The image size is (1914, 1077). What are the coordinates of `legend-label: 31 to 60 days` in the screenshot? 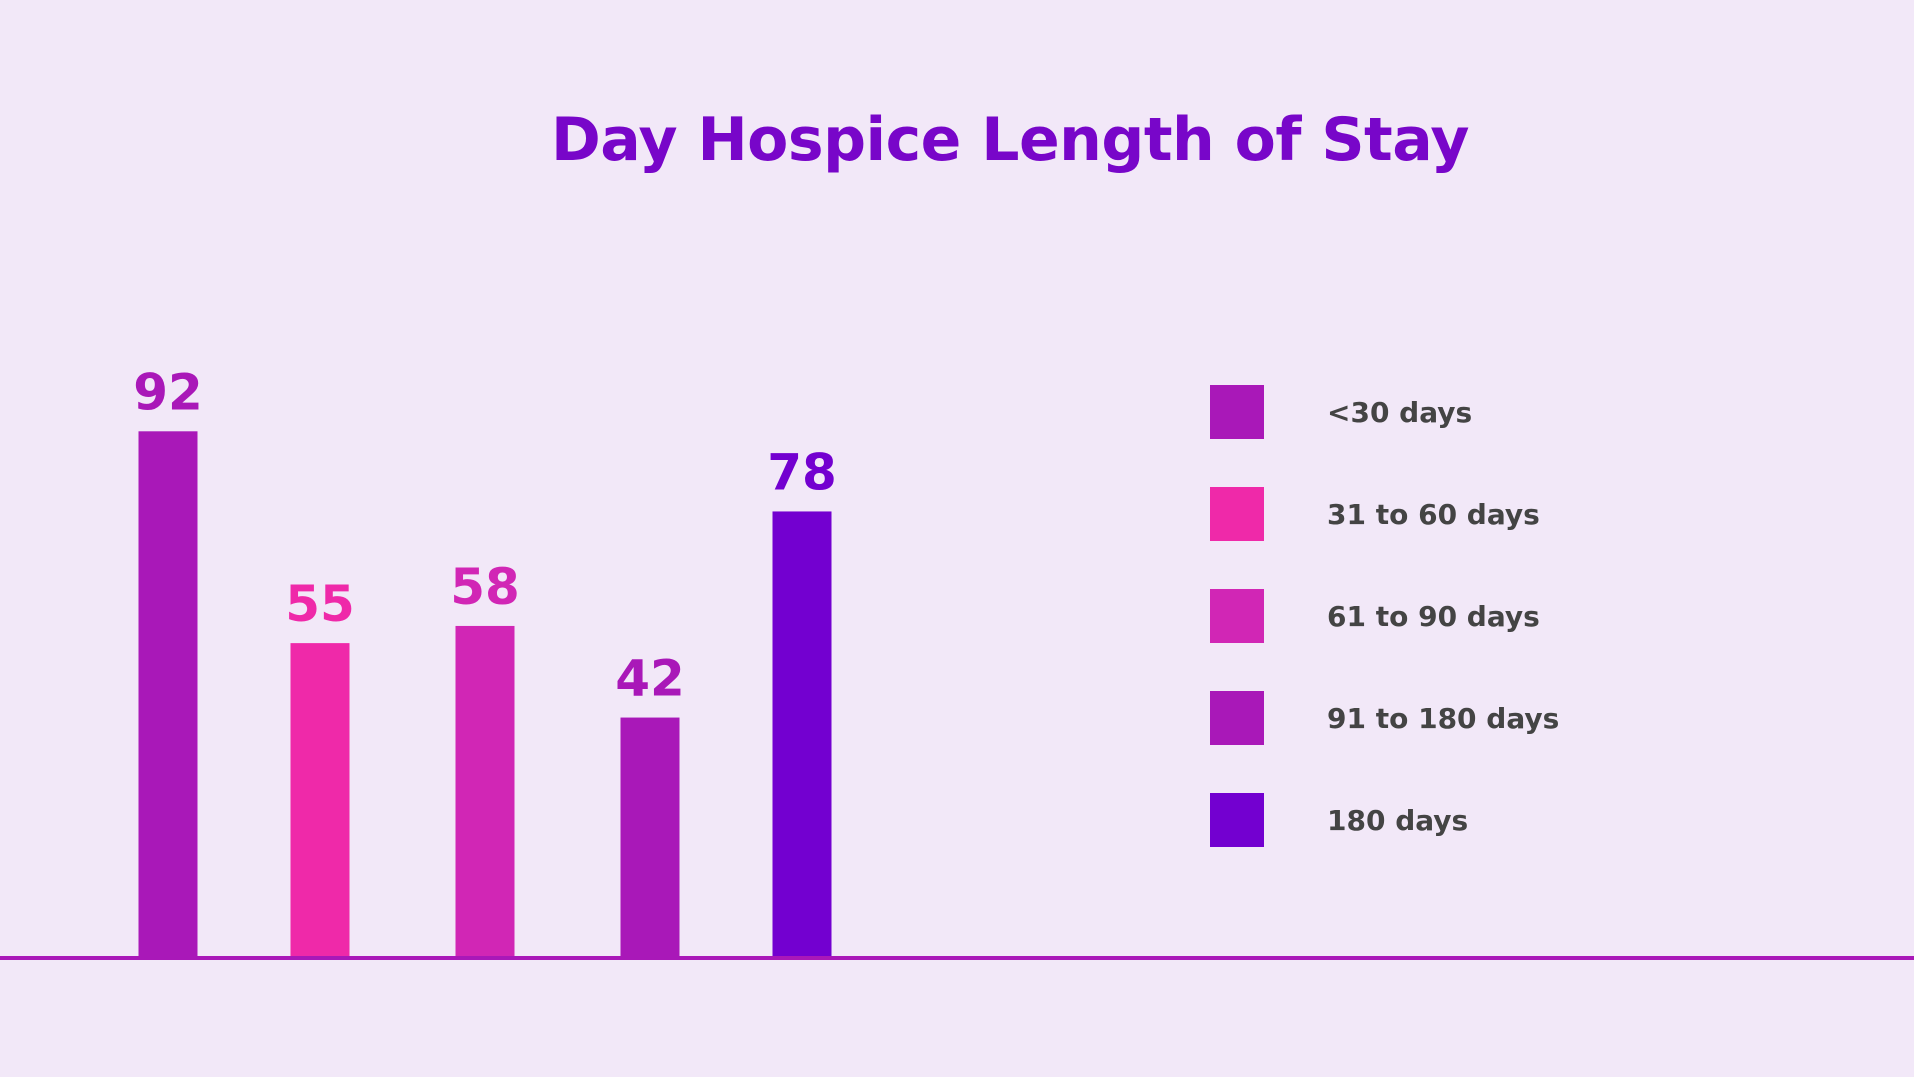 It's located at (1433, 514).